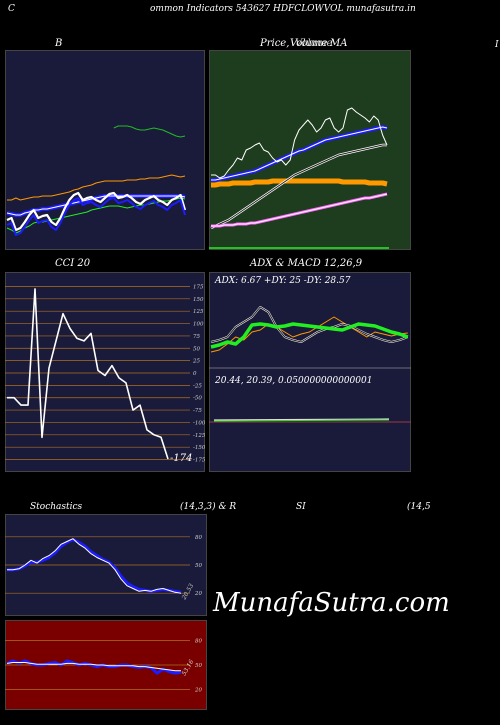 This screenshot has height=725, width=500. I want to click on cci-tick-label: -100, so click(199, 423).